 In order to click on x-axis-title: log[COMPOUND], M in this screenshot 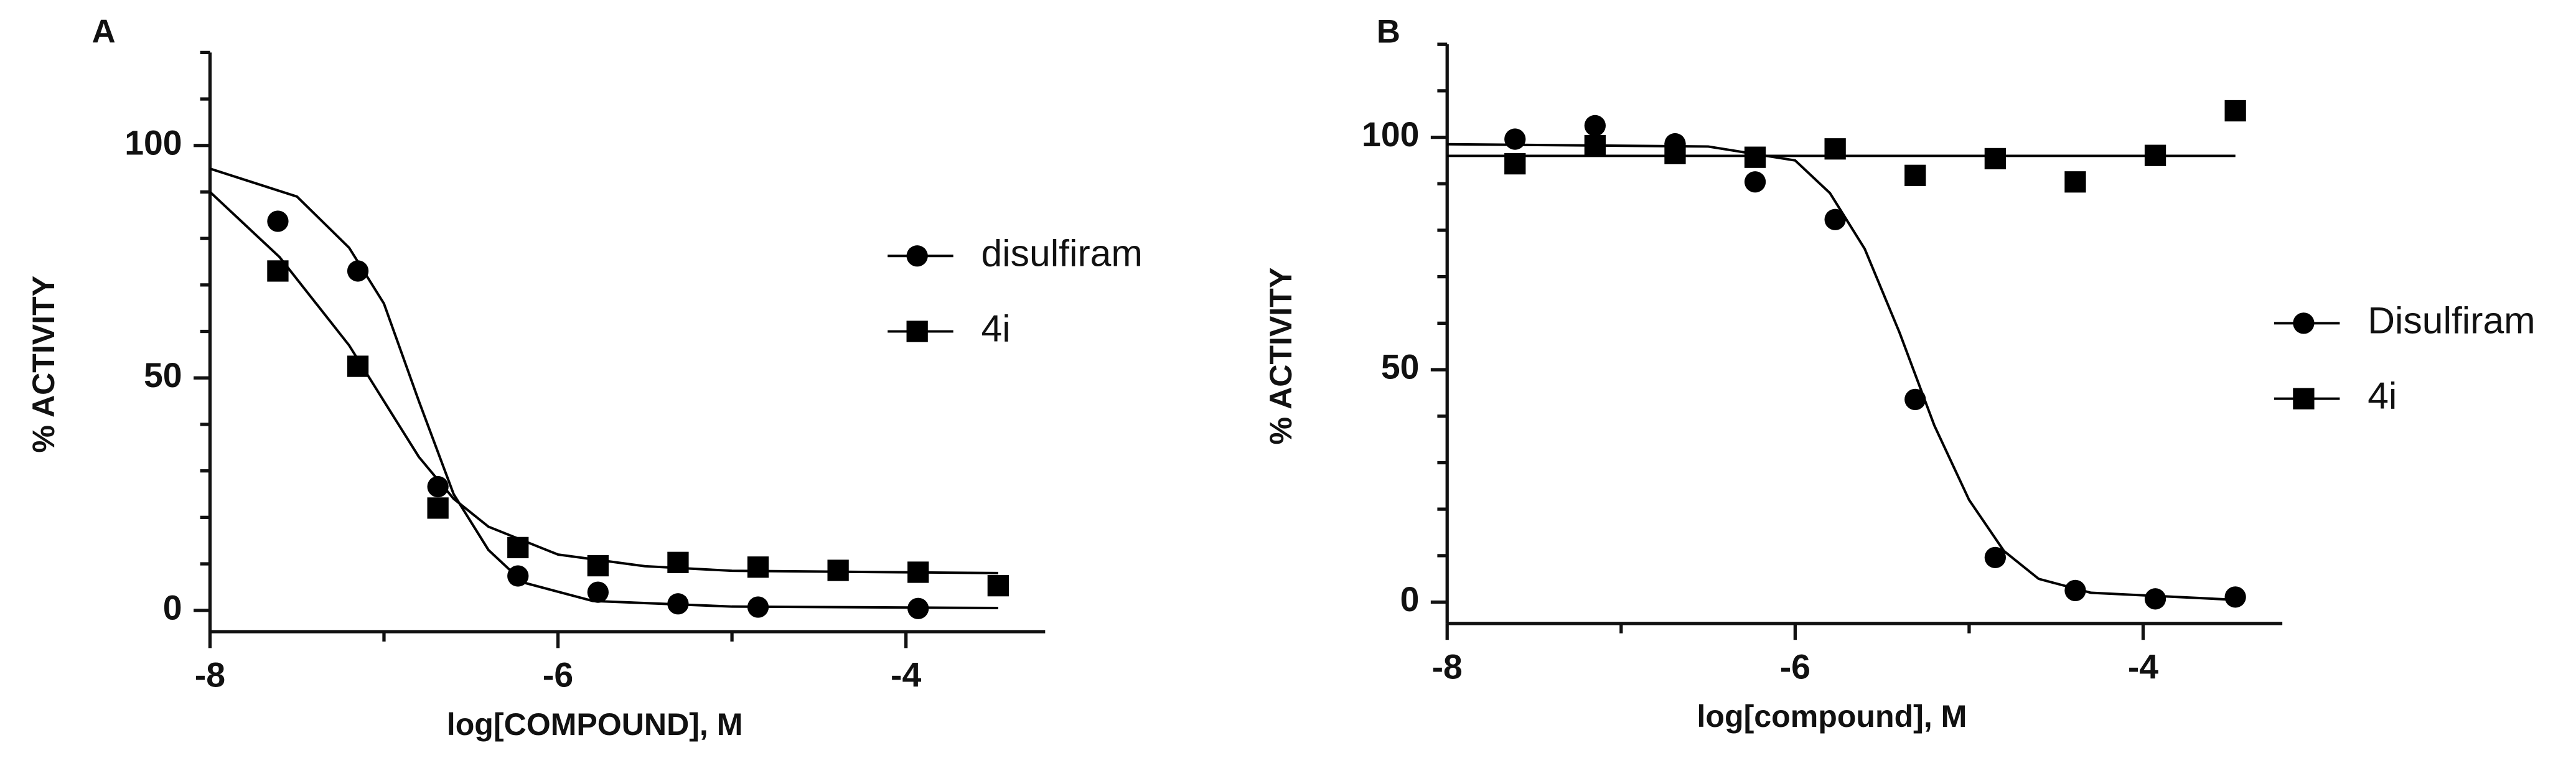, I will do `click(595, 724)`.